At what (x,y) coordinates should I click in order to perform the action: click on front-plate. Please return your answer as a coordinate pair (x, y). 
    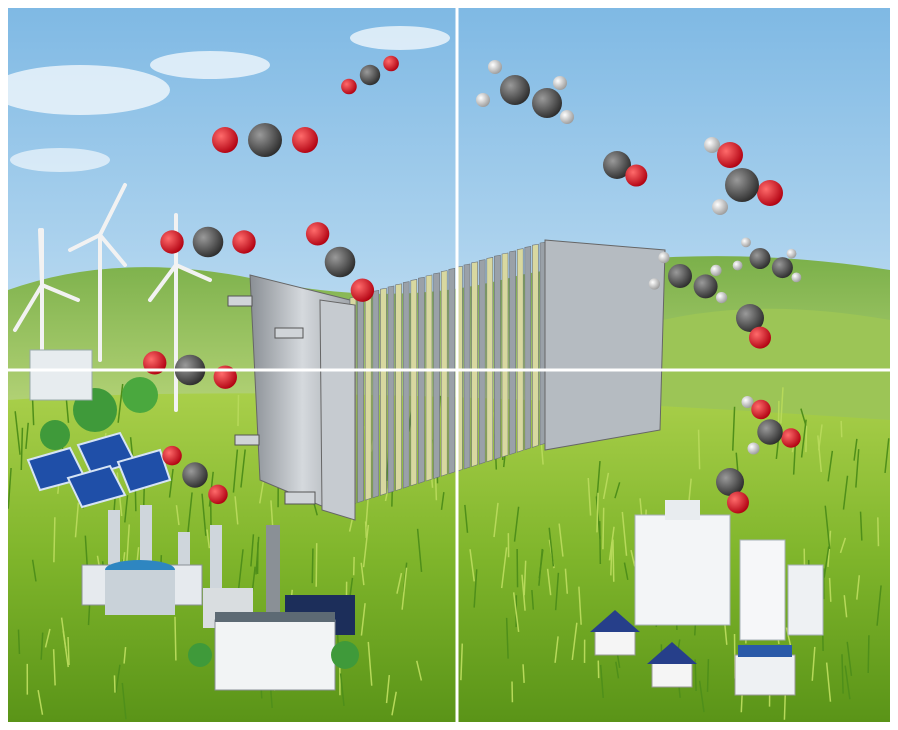
    Looking at the image, I should click on (337, 410).